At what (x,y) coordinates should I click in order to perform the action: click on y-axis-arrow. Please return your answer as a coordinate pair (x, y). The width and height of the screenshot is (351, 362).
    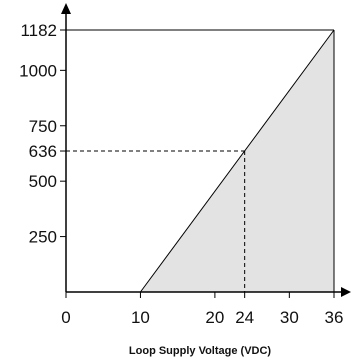
    Looking at the image, I should click on (66, 8).